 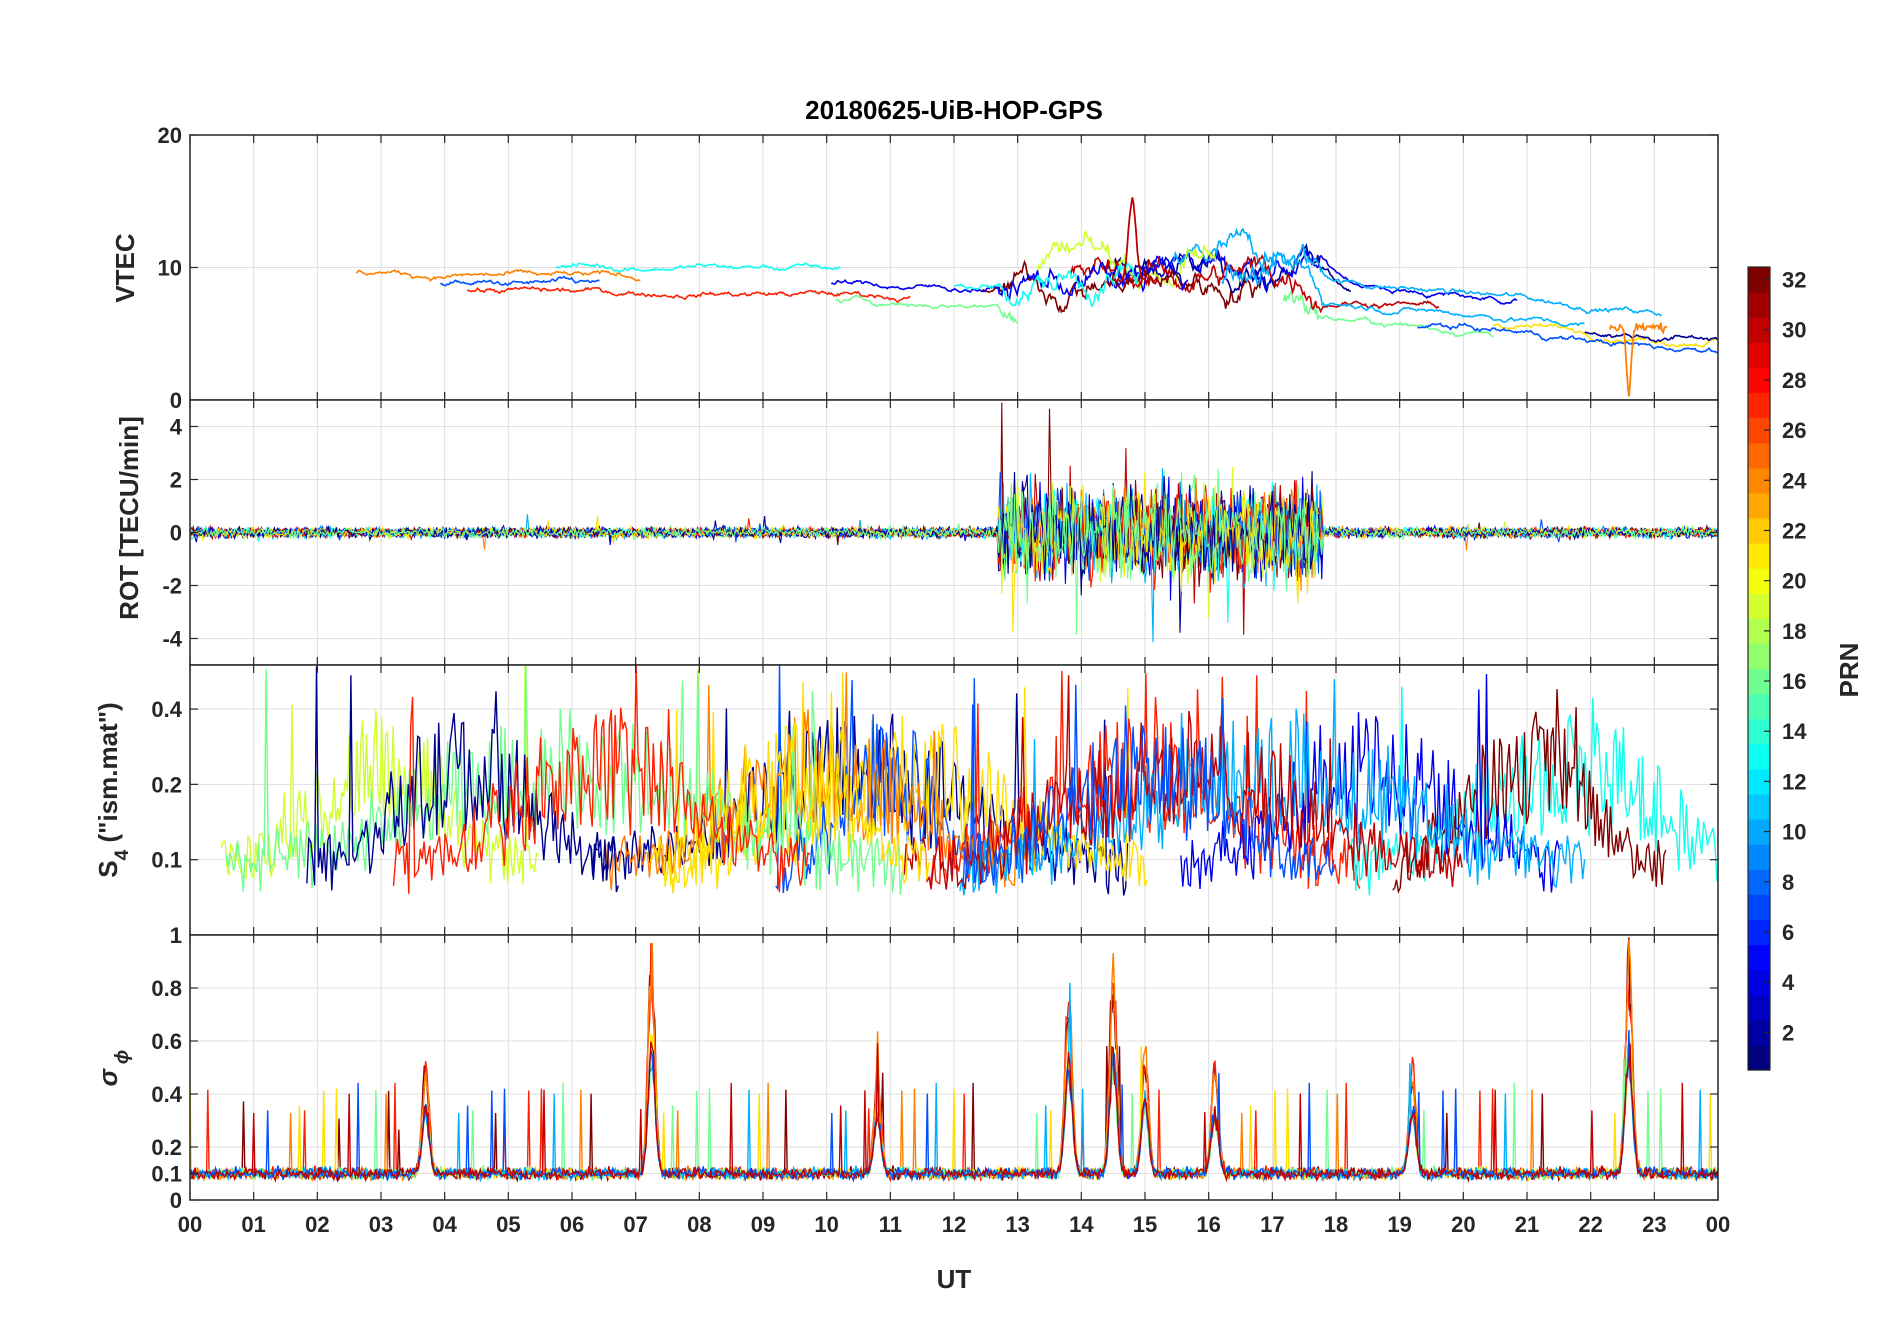 I want to click on colorbar-tick-label: 6, so click(x=1788, y=932).